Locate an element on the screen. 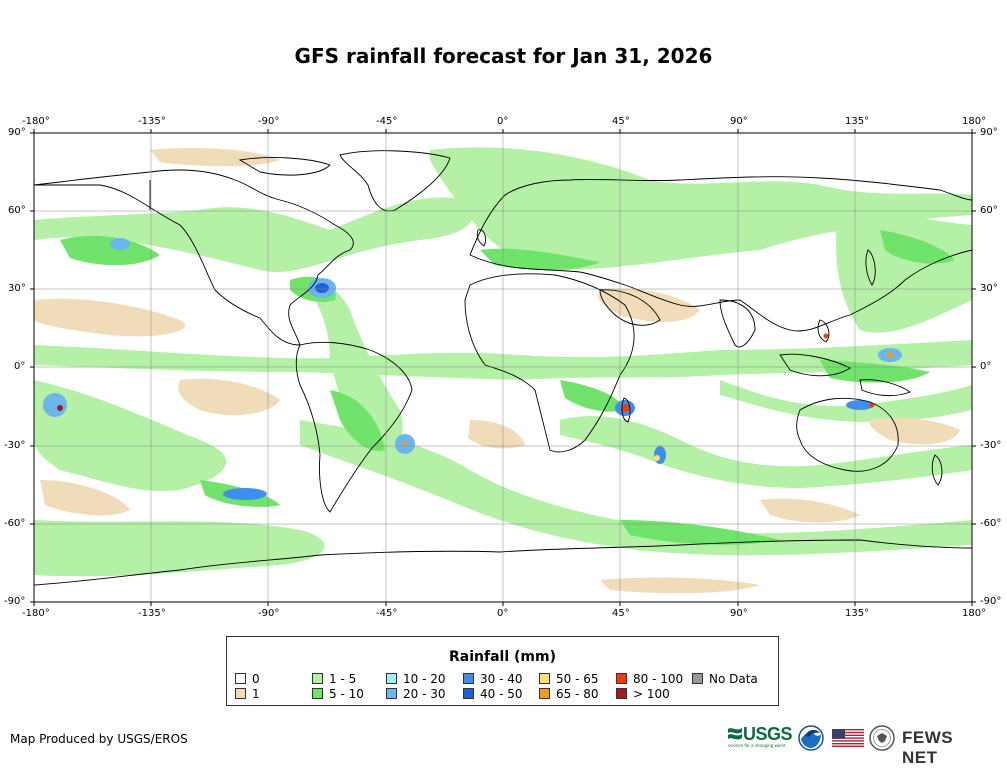  legend-label: 10 - 20 is located at coordinates (424, 679).